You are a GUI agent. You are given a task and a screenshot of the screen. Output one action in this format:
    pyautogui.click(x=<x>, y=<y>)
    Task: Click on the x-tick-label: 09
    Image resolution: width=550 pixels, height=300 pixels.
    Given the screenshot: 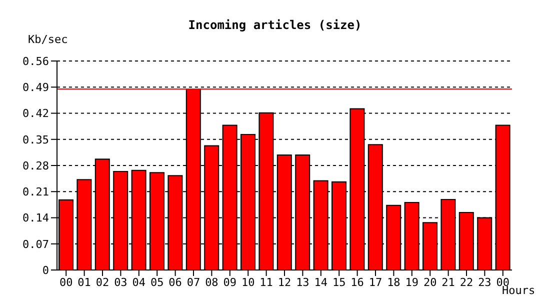 What is the action you would take?
    pyautogui.click(x=230, y=282)
    